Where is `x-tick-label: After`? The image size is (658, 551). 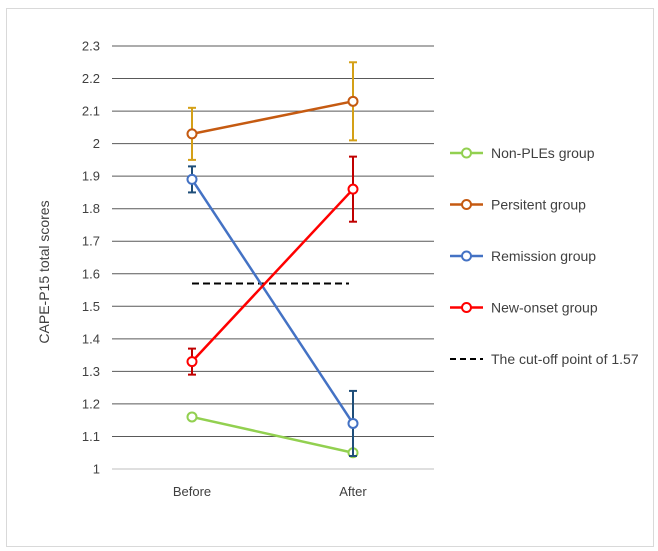 x-tick-label: After is located at coordinates (353, 491).